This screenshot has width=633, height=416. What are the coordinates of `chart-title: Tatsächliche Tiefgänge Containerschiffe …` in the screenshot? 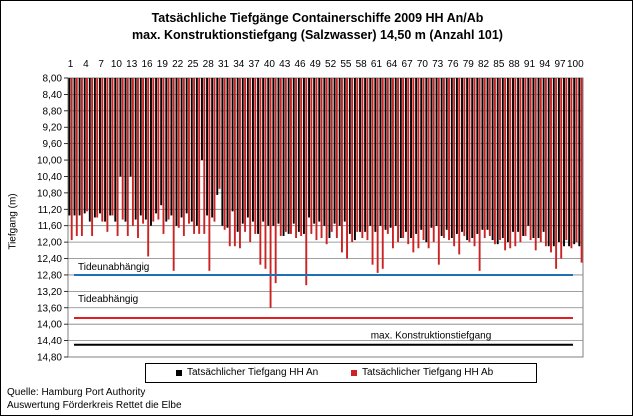 It's located at (317, 18).